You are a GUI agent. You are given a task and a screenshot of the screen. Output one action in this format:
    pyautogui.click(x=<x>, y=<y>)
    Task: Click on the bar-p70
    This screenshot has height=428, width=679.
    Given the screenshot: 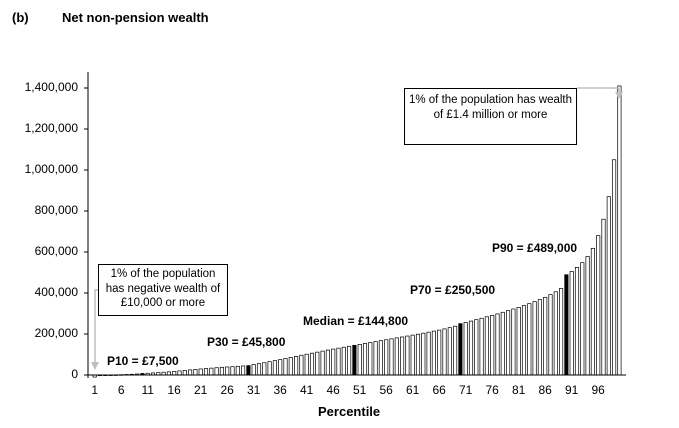 What is the action you would take?
    pyautogui.click(x=460, y=349)
    